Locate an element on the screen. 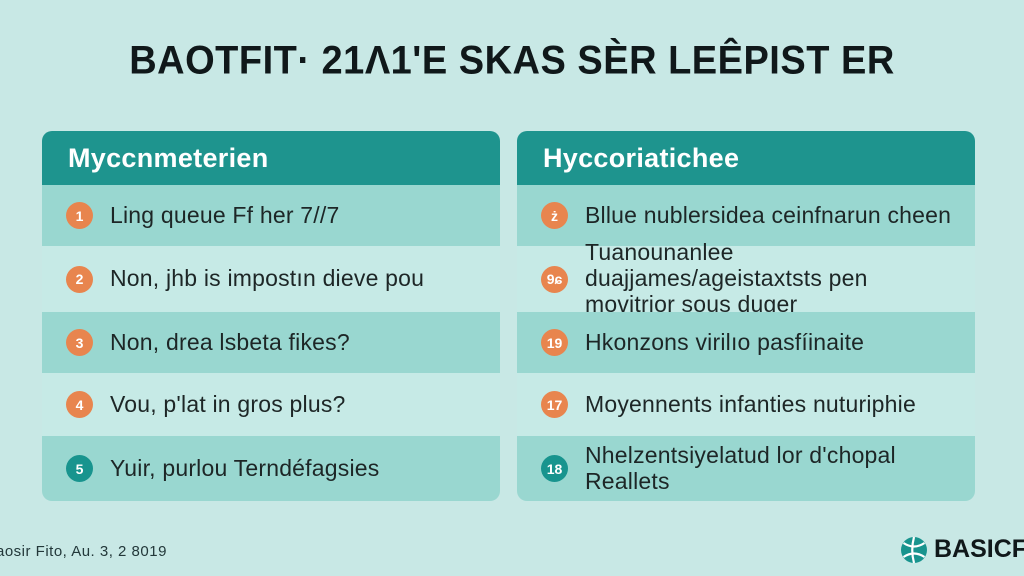 This screenshot has width=1024, height=576. list-item: 2 Non, jhb is impostın dieve pou is located at coordinates (271, 279).